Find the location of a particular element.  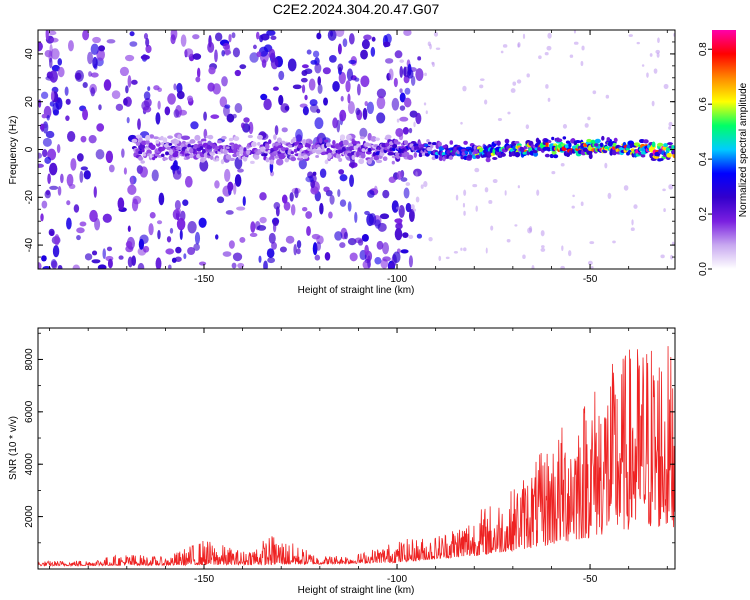

snr-y-tick-label: 2000 is located at coordinates (29, 516).